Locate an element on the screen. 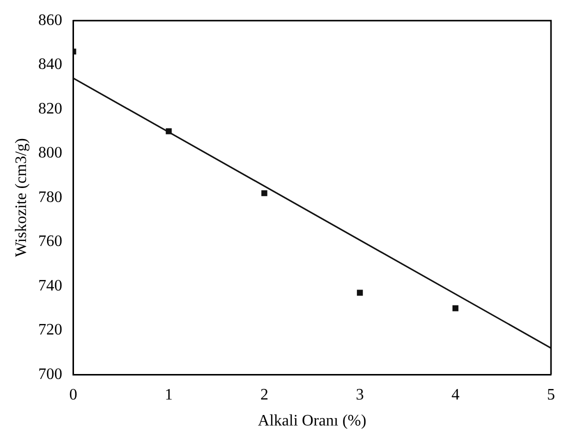 The height and width of the screenshot is (443, 571). y-axis-title: Wiskozite (cm3/g) is located at coordinates (21, 198).